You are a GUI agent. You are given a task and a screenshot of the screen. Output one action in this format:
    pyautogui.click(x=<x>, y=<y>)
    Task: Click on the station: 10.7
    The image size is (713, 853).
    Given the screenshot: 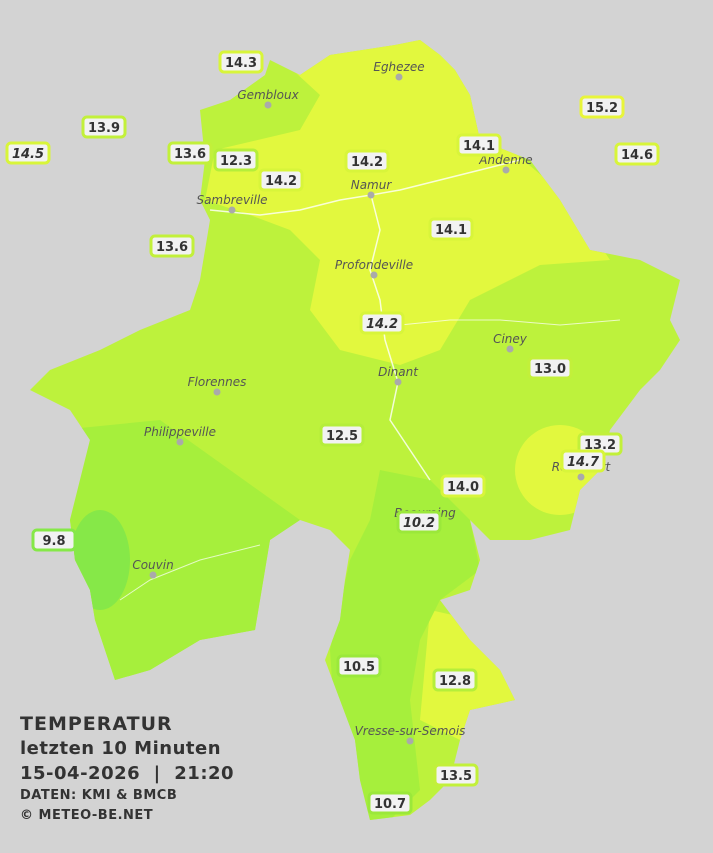 What is the action you would take?
    pyautogui.click(x=390, y=803)
    